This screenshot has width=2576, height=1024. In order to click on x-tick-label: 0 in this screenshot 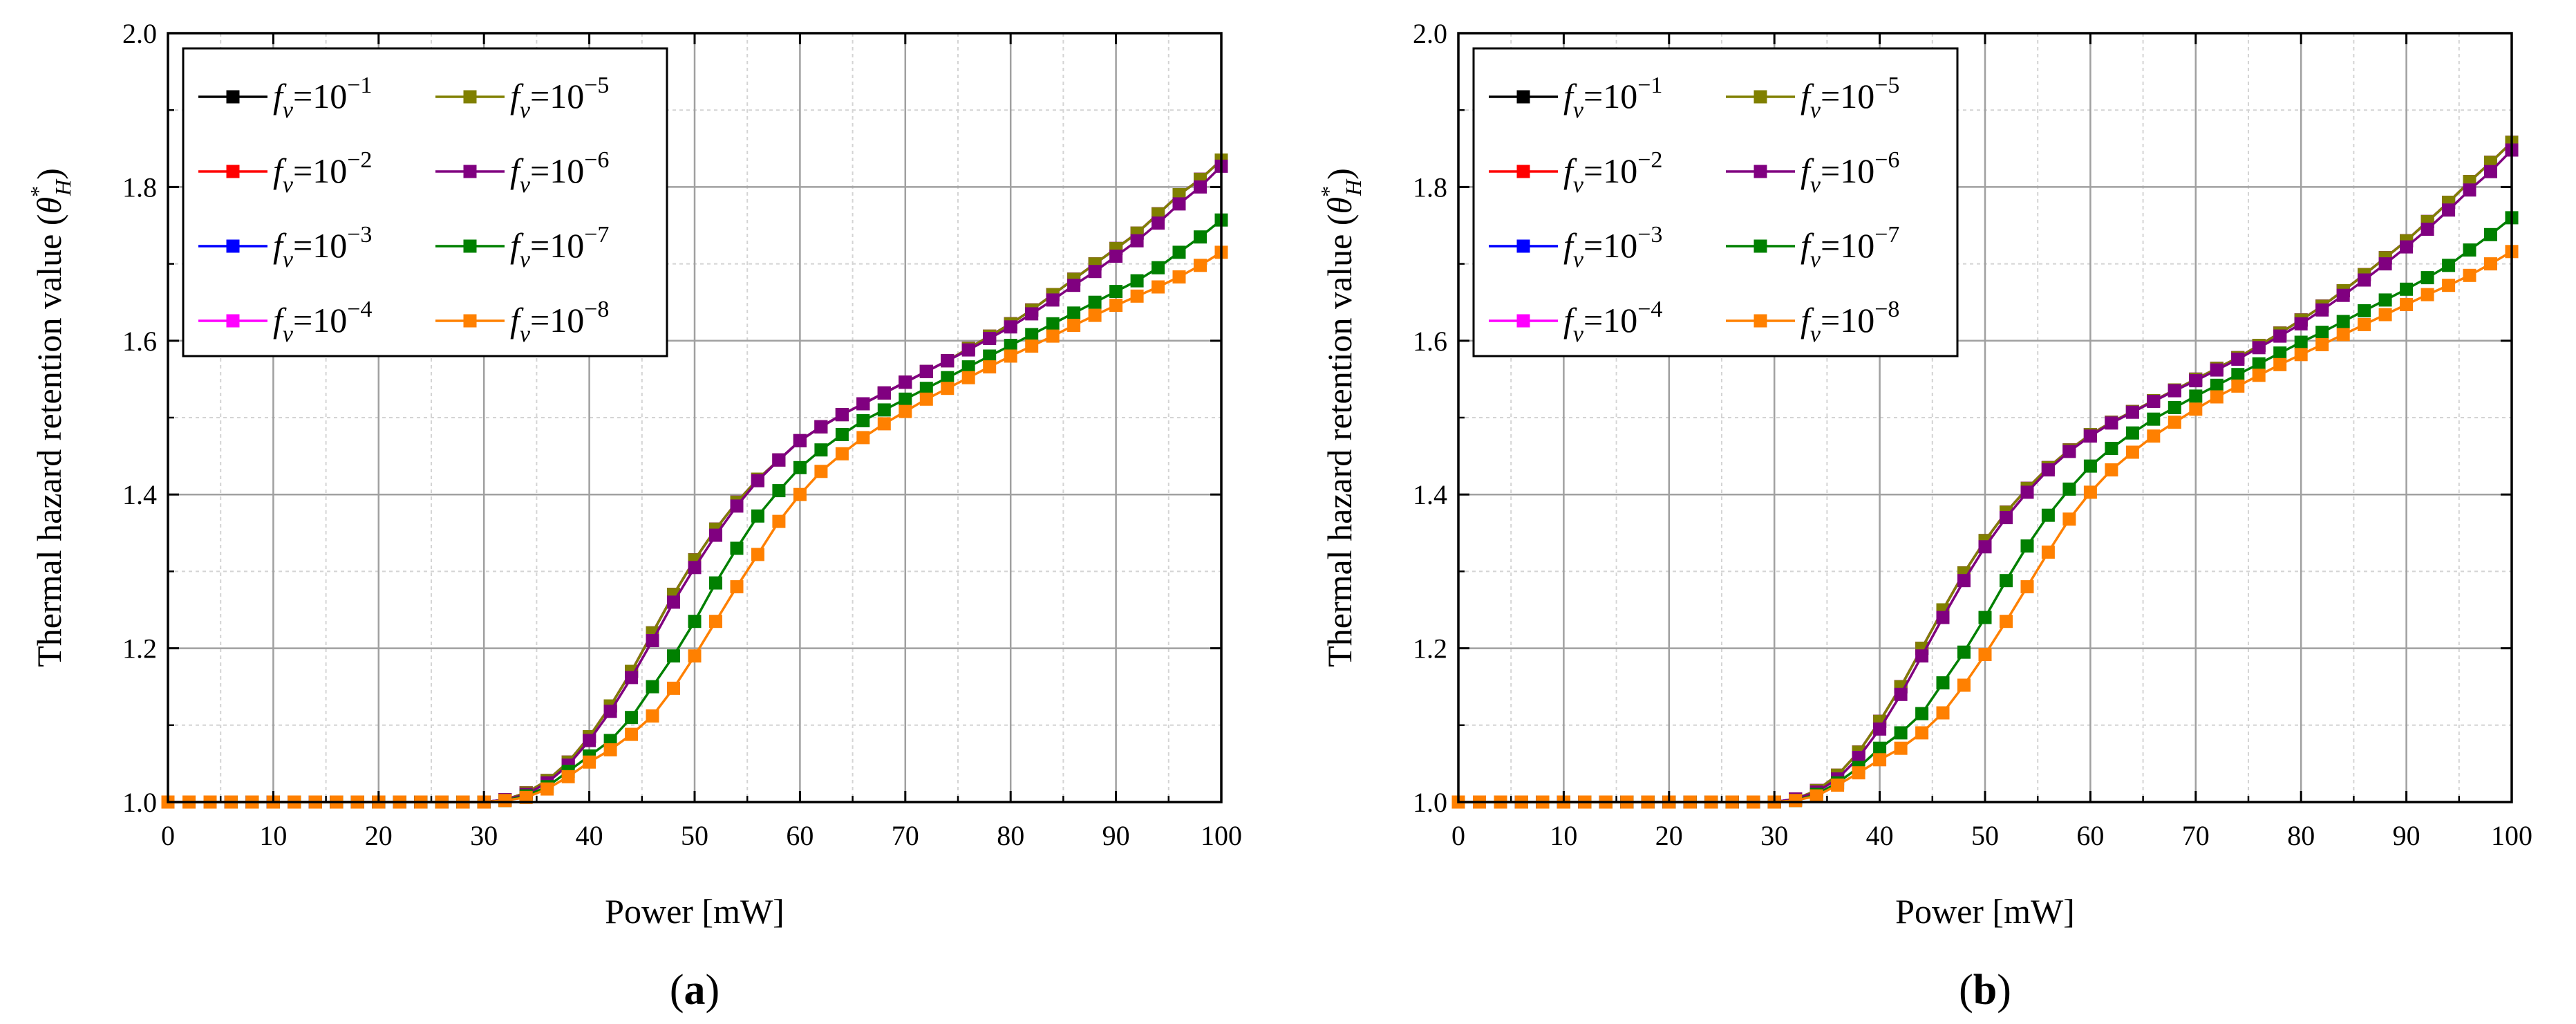, I will do `click(168, 835)`.